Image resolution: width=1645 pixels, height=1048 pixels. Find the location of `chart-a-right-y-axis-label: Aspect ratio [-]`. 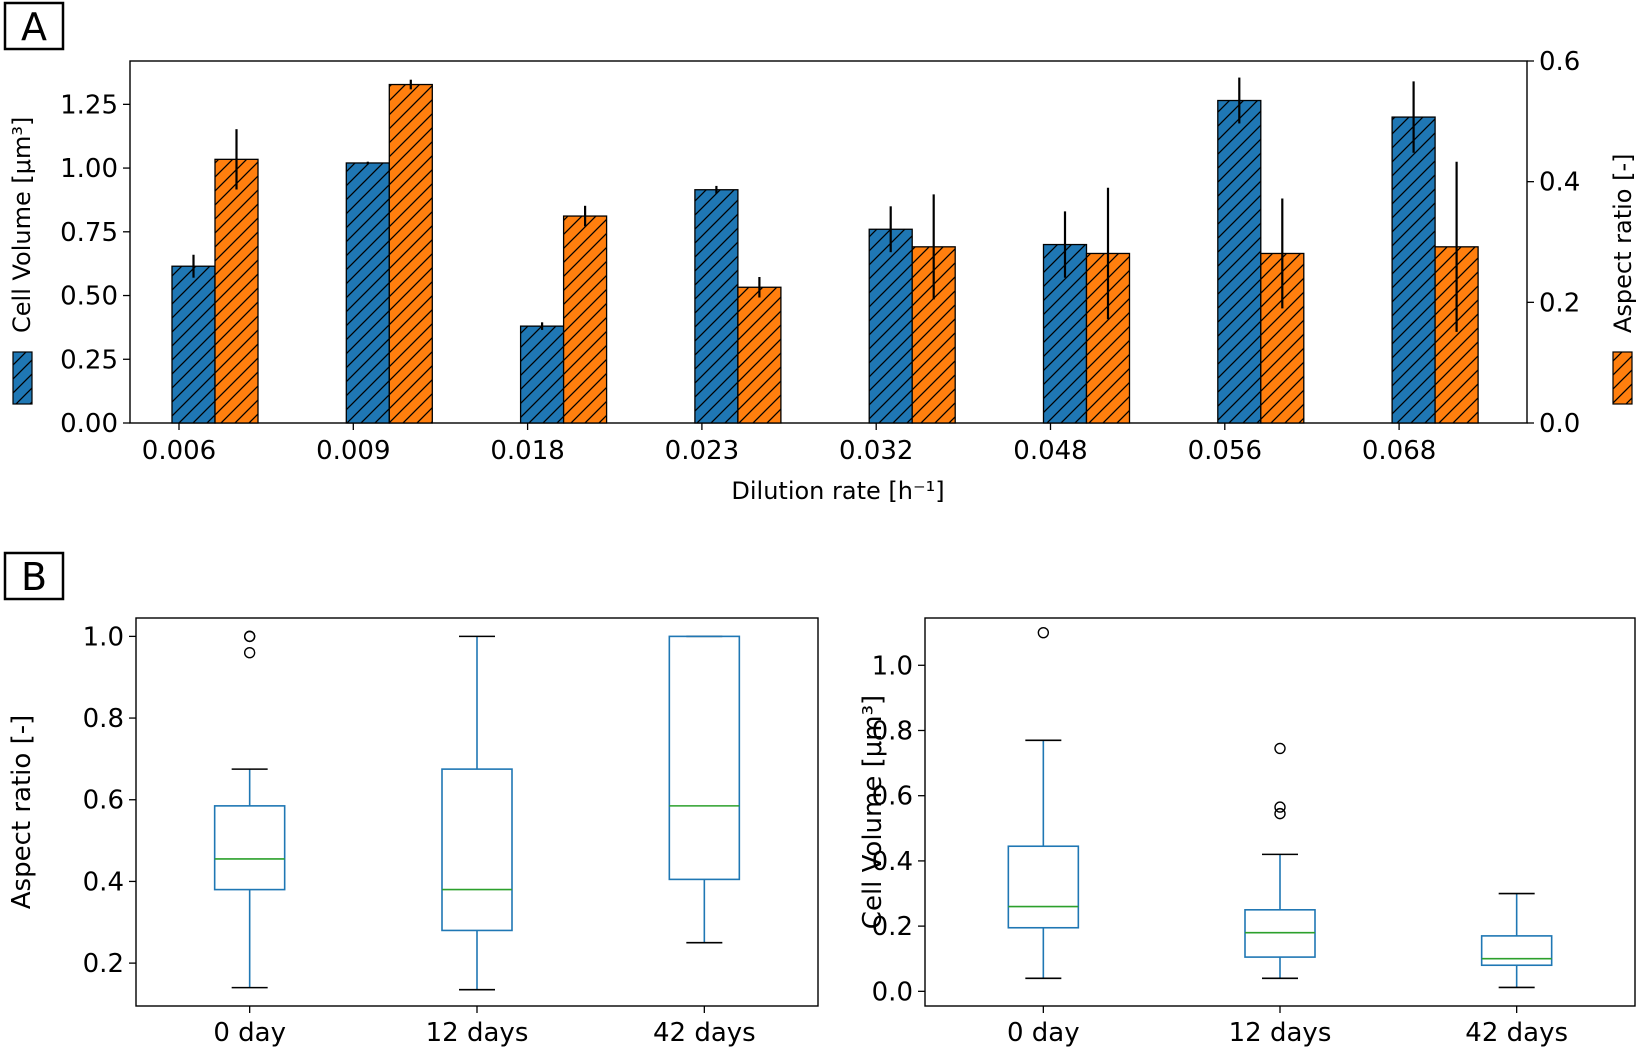

chart-a-right-y-axis-label: Aspect ratio [-] is located at coordinates (1623, 243).